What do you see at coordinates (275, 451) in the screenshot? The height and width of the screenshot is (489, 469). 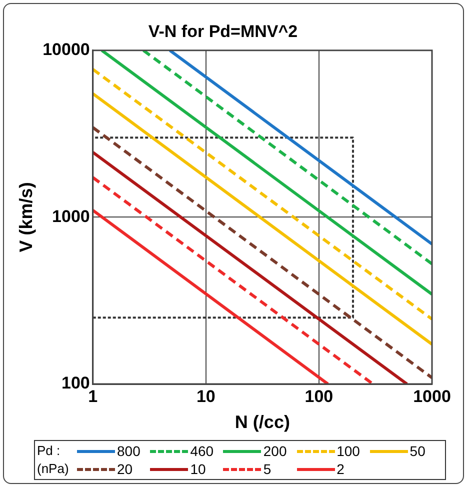 I see `legend-label: 200` at bounding box center [275, 451].